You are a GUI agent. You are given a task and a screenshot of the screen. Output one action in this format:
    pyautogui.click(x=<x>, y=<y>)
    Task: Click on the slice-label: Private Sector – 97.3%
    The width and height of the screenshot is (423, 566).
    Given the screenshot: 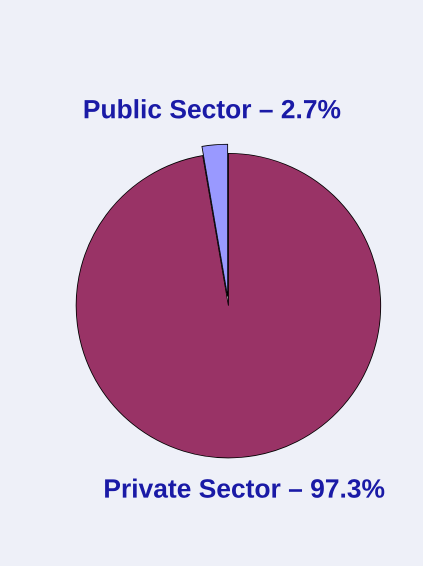 What is the action you would take?
    pyautogui.click(x=244, y=488)
    